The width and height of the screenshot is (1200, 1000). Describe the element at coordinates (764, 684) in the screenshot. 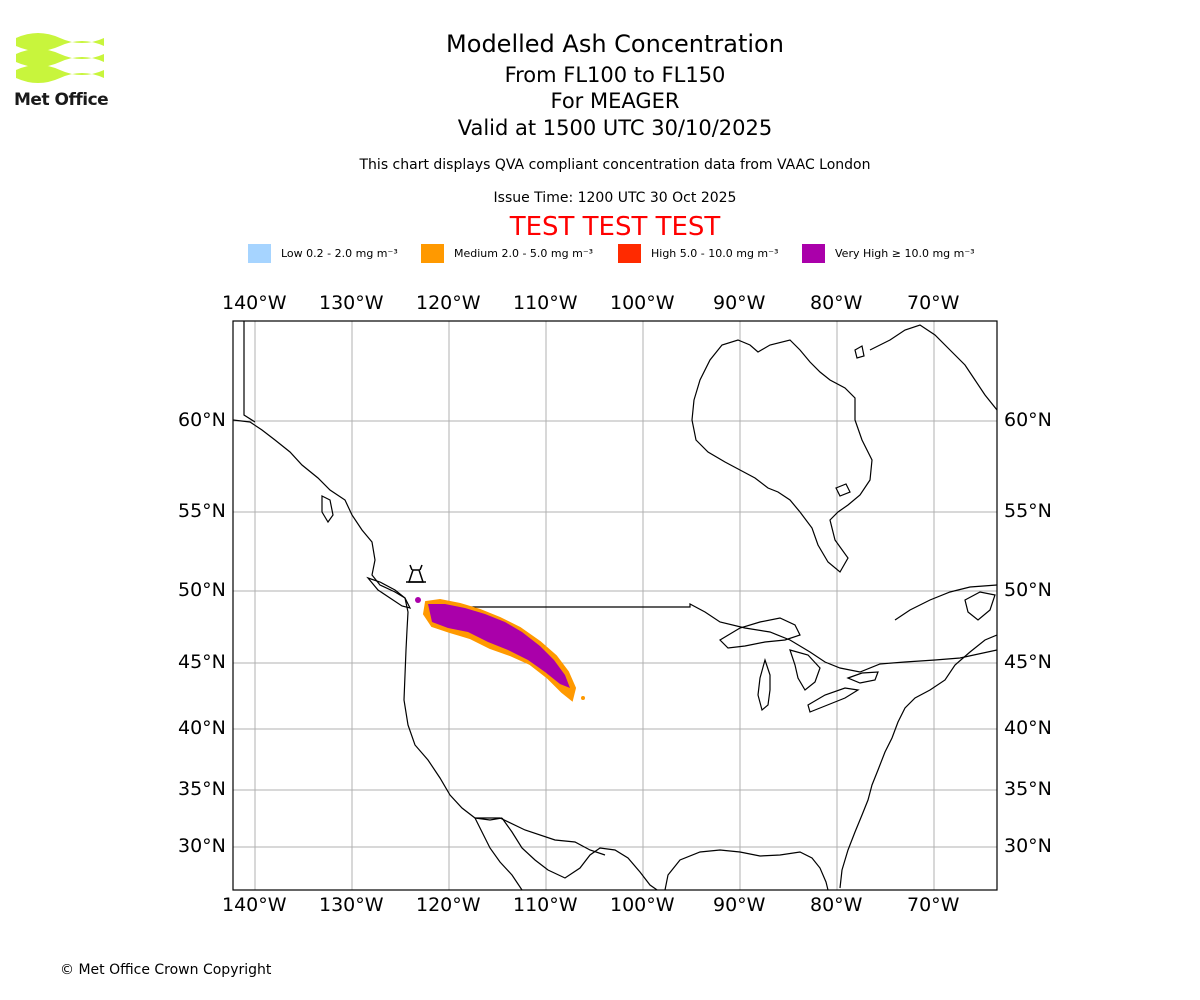

I see `lake-michigan` at that location.